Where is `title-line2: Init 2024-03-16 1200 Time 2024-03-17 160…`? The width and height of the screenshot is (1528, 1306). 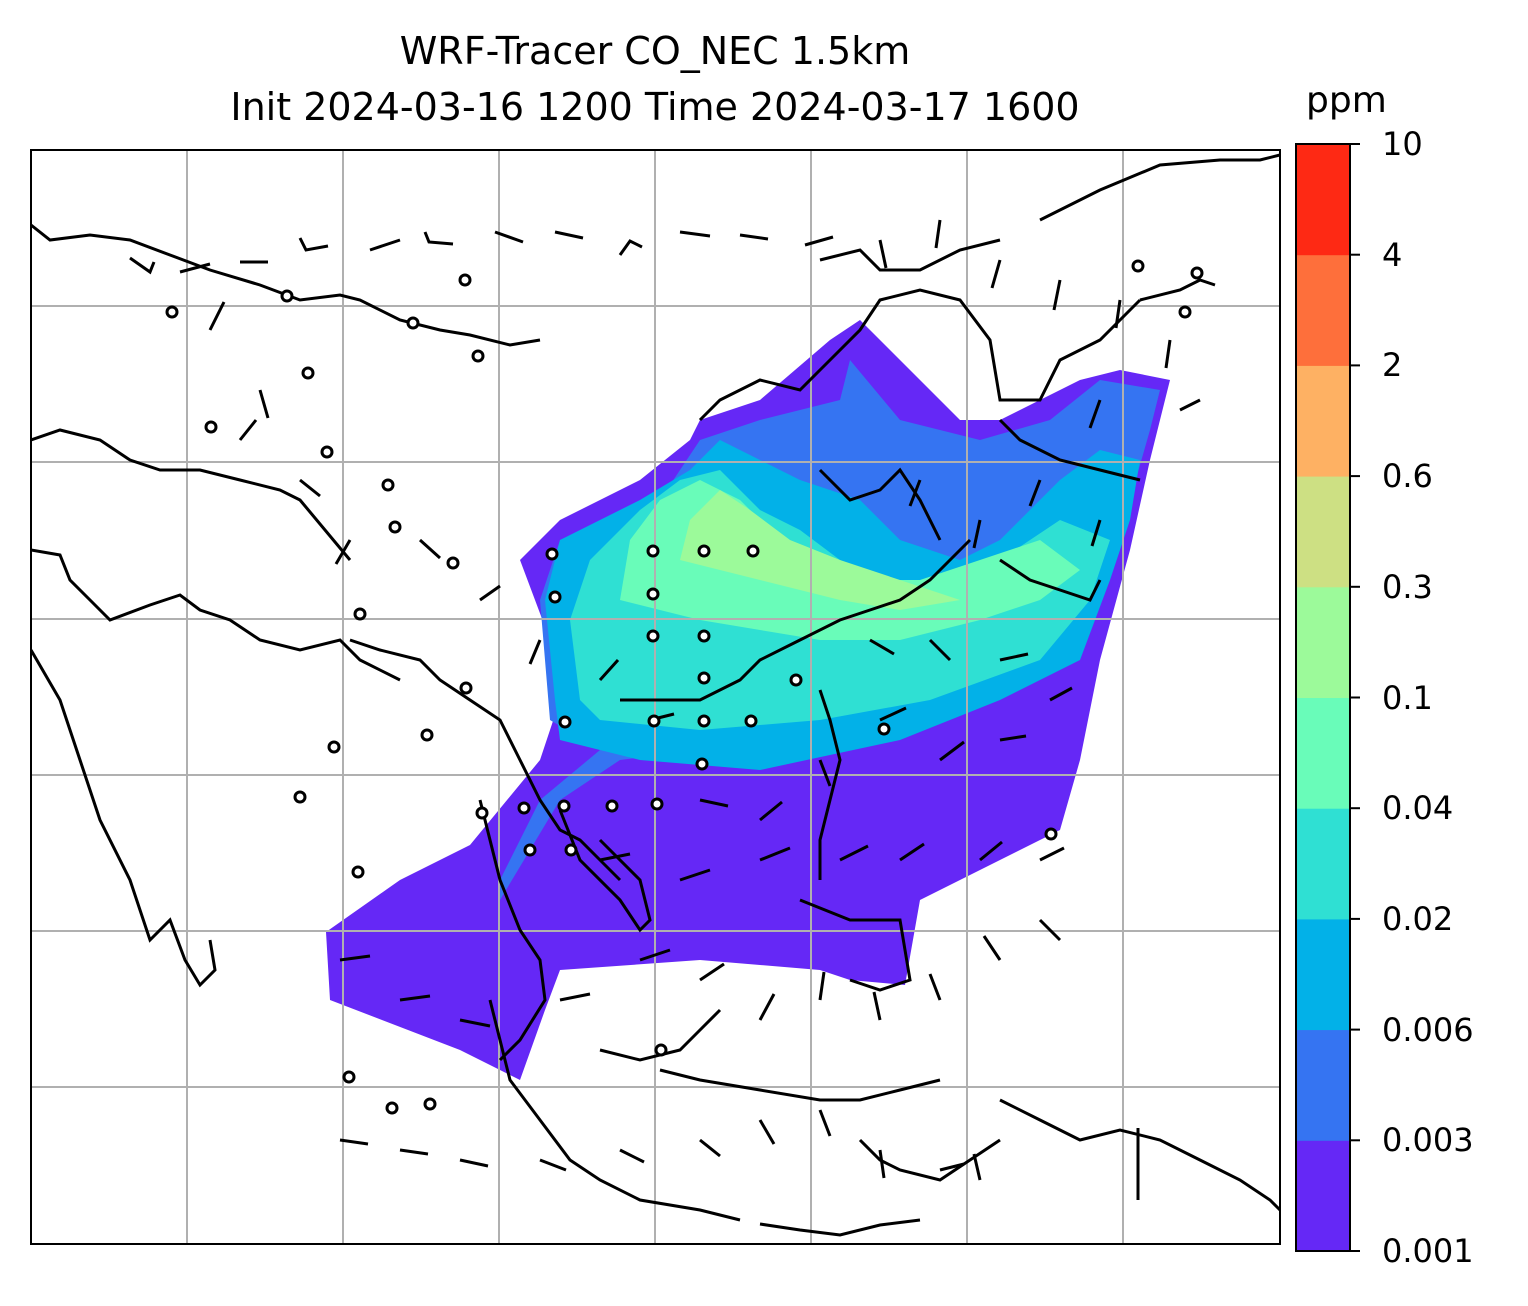
title-line2: Init 2024-03-16 1200 Time 2024-03-17 160… is located at coordinates (655, 107).